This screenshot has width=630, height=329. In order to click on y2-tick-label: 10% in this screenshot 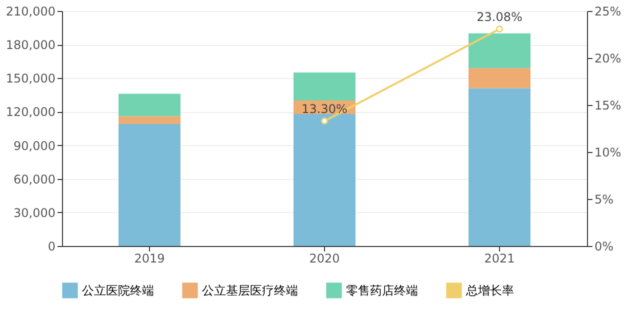, I will do `click(608, 153)`.